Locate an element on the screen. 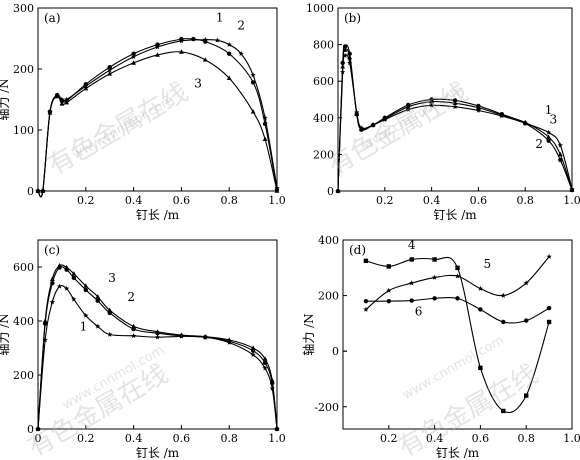  x-tick-label: 0.4 is located at coordinates (134, 438).